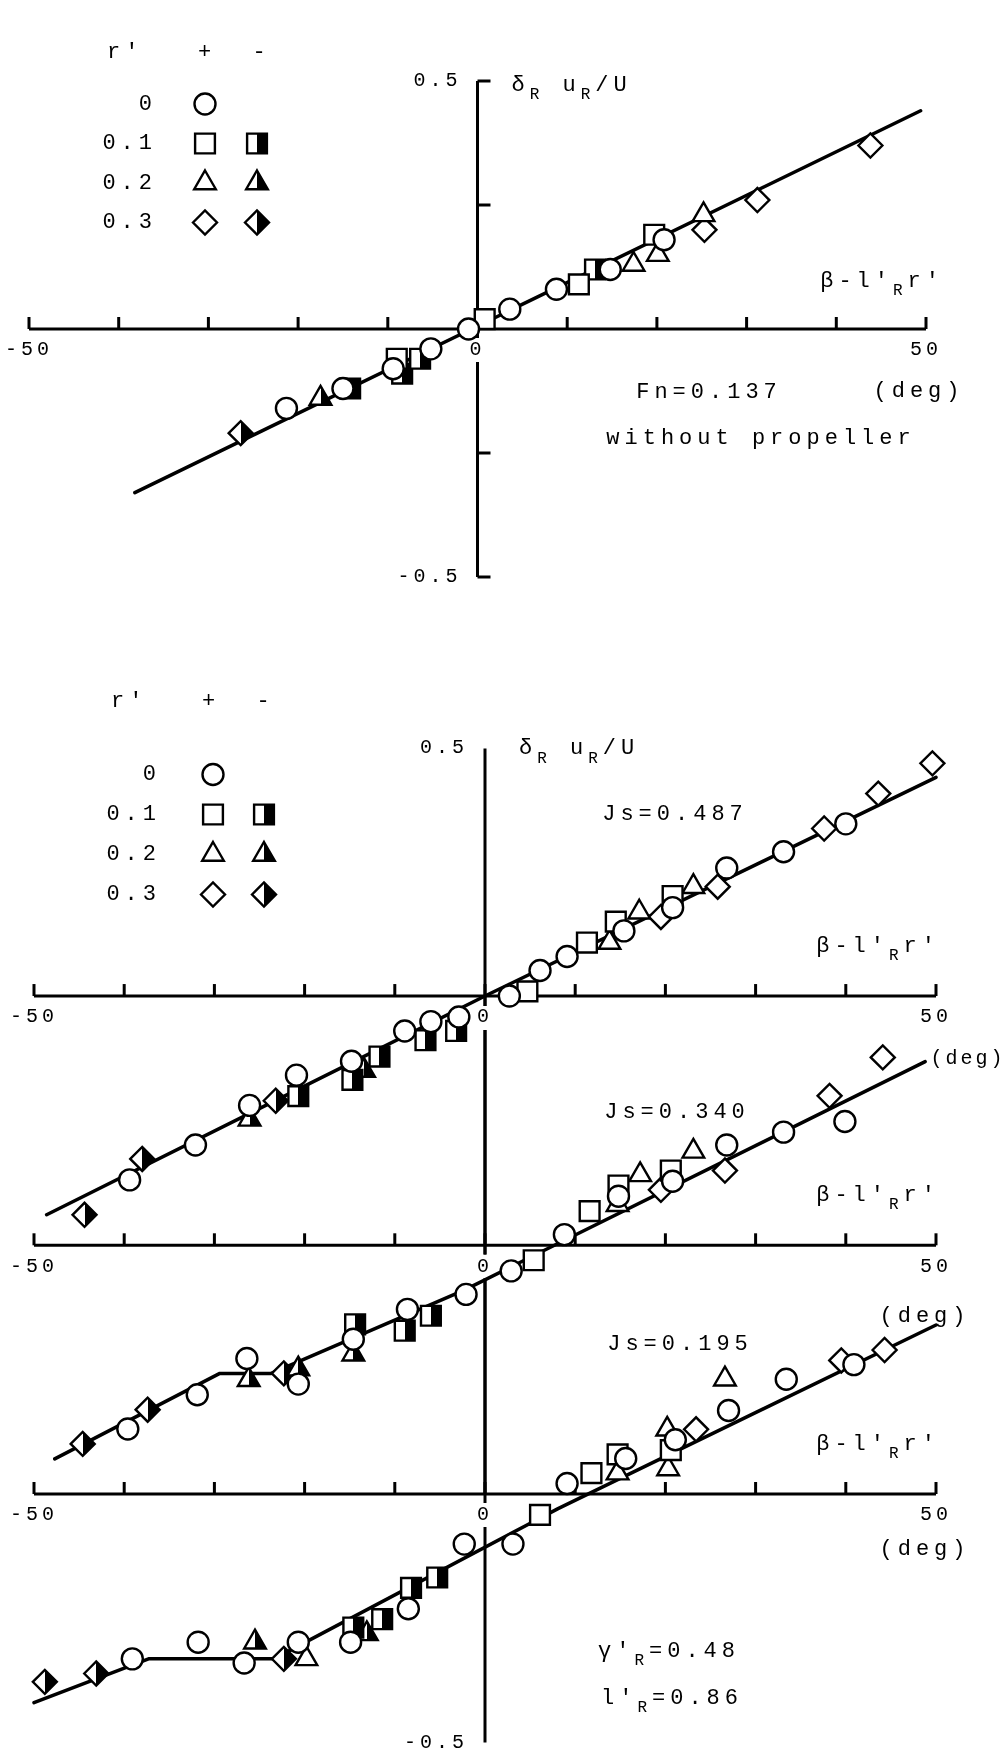  What do you see at coordinates (709, 392) in the screenshot?
I see `annotation: Fn=0.137` at bounding box center [709, 392].